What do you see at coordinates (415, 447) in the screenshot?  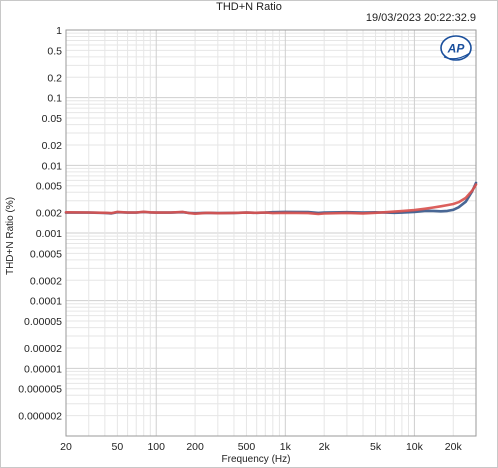 I see `x-tick-label: 10k` at bounding box center [415, 447].